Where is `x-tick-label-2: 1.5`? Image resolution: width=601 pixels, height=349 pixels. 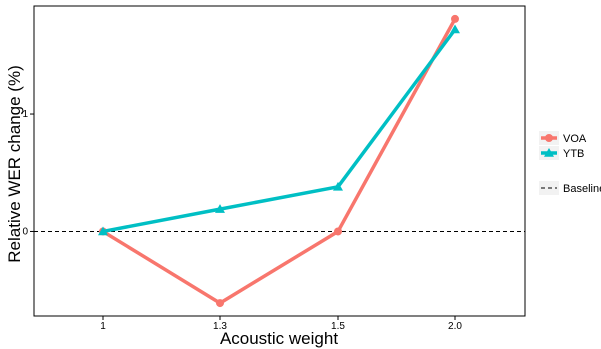
x-tick-label-2: 1.5 is located at coordinates (338, 326).